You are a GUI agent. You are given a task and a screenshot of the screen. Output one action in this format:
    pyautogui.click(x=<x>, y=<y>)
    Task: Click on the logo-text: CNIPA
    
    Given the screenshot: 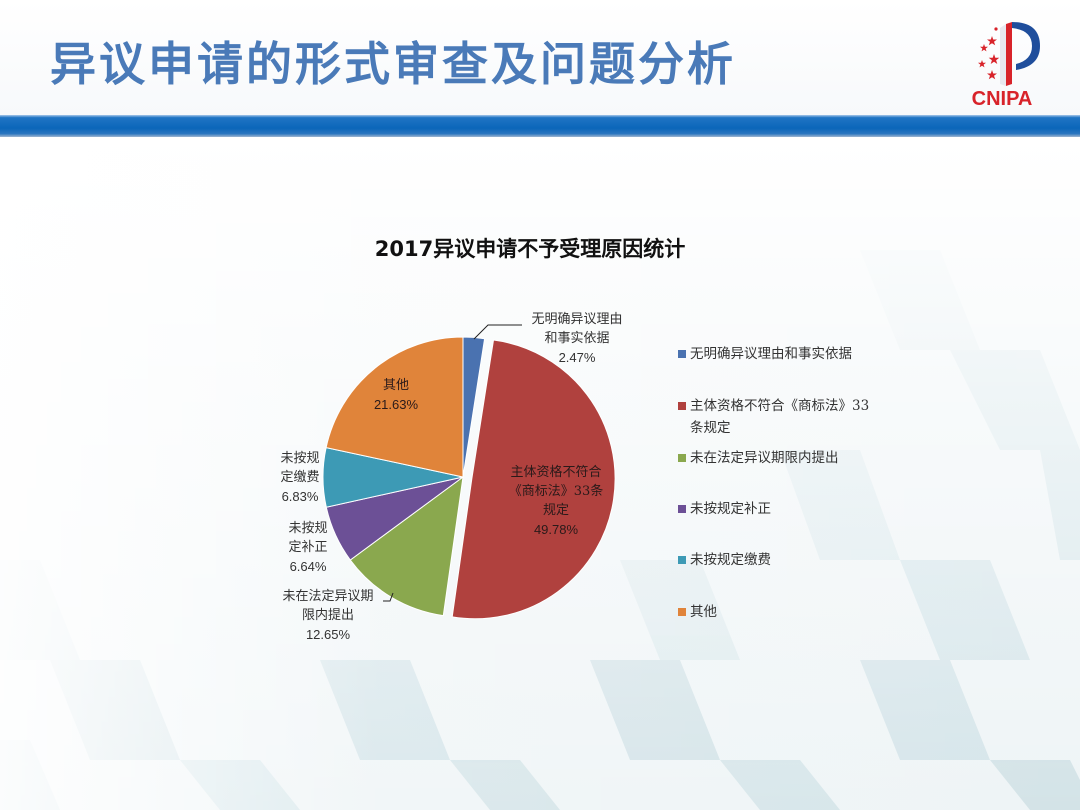 What is the action you would take?
    pyautogui.click(x=1002, y=99)
    